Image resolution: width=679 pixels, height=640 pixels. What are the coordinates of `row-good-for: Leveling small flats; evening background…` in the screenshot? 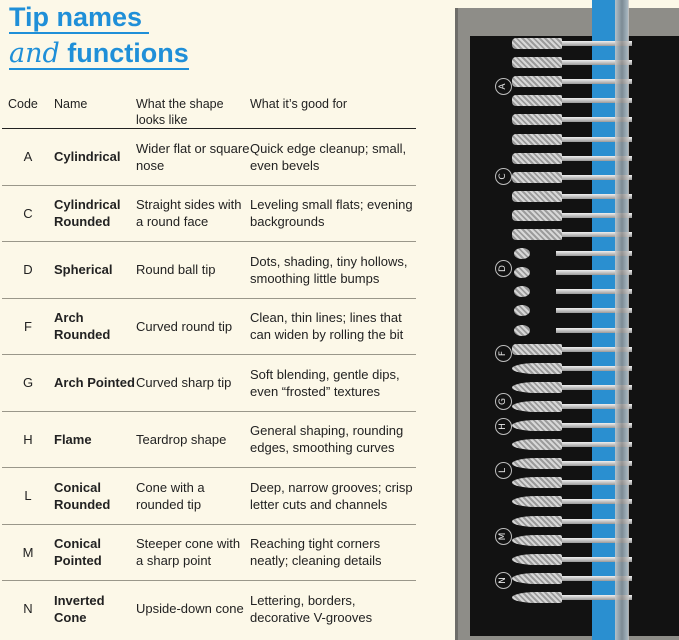 It's located at (333, 213).